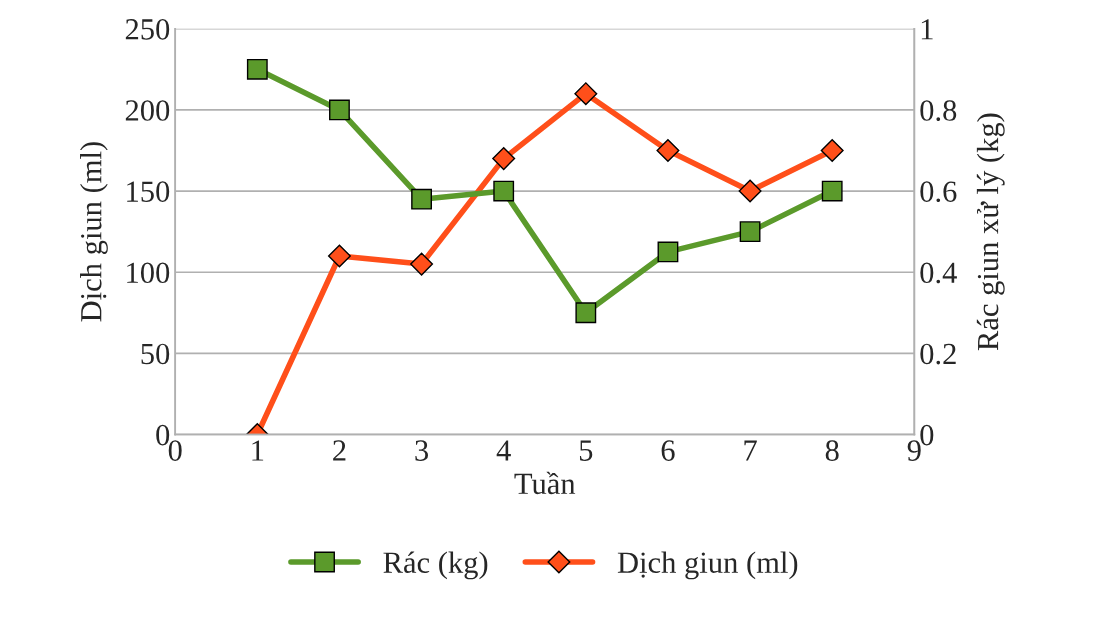 This screenshot has width=1095, height=639. I want to click on y2-tick-label: 1, so click(927, 29).